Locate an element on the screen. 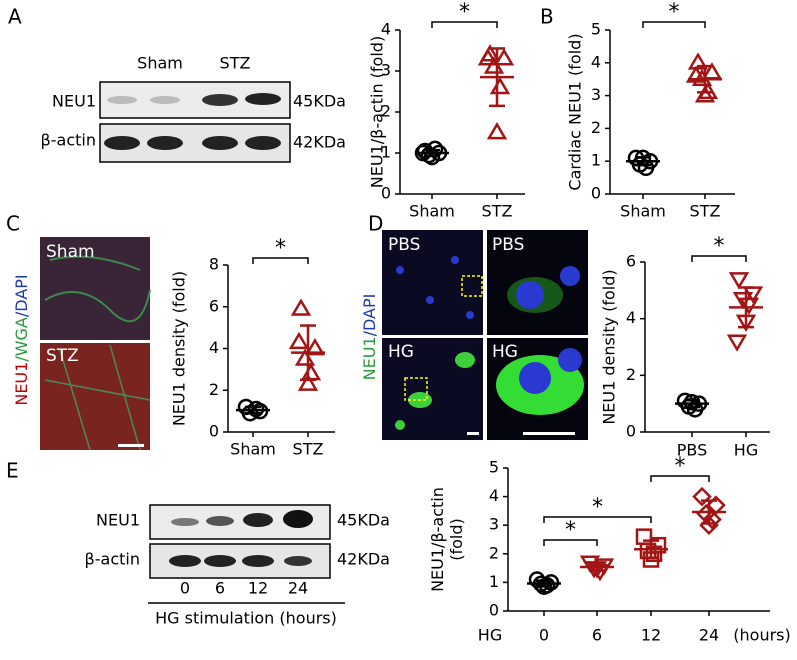 The height and width of the screenshot is (660, 797). panel-letter: A is located at coordinates (15, 17).